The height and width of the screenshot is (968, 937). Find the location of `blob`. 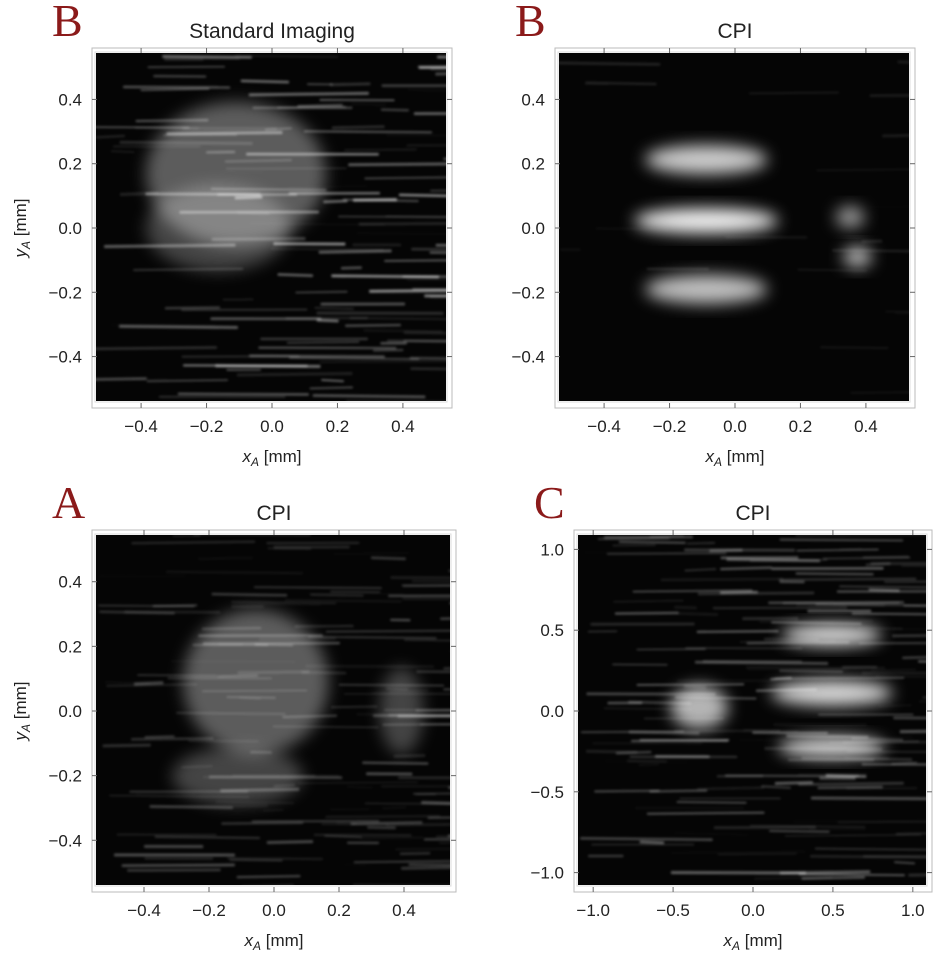

blob is located at coordinates (850, 217).